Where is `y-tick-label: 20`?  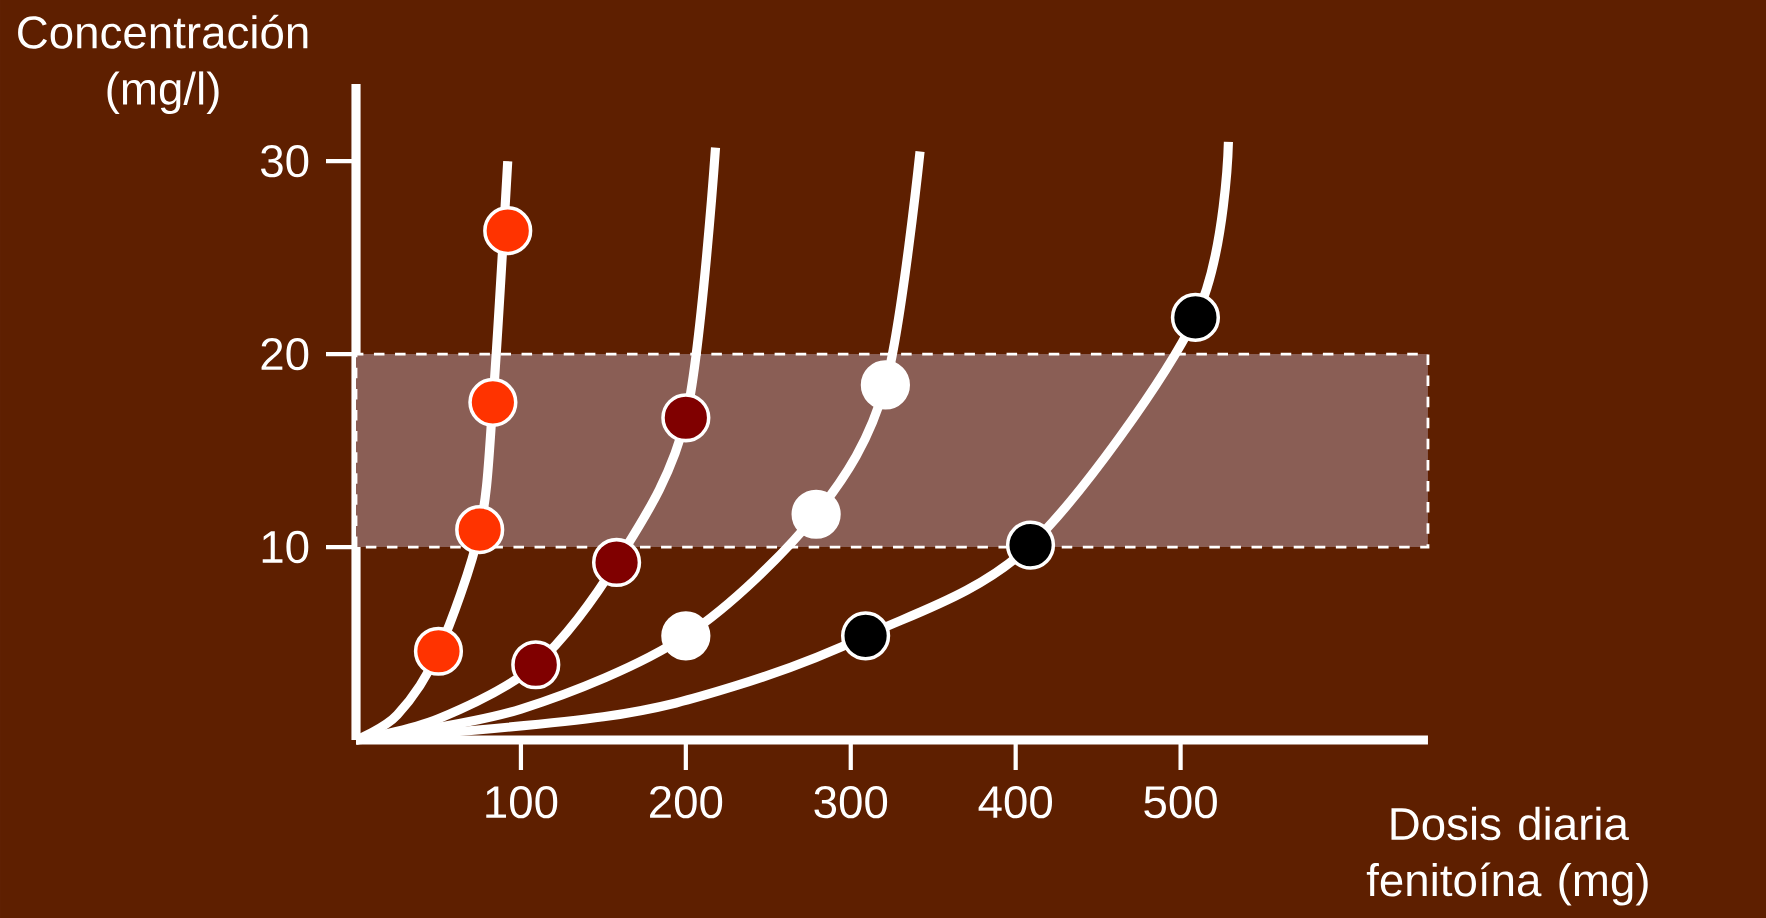
y-tick-label: 20 is located at coordinates (285, 354).